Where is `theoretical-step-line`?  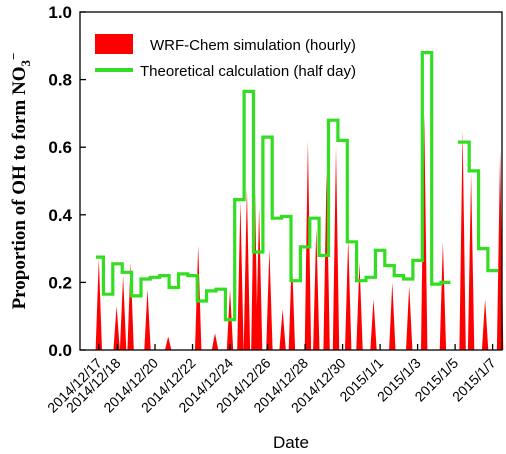
theoretical-step-line is located at coordinates (478, 206).